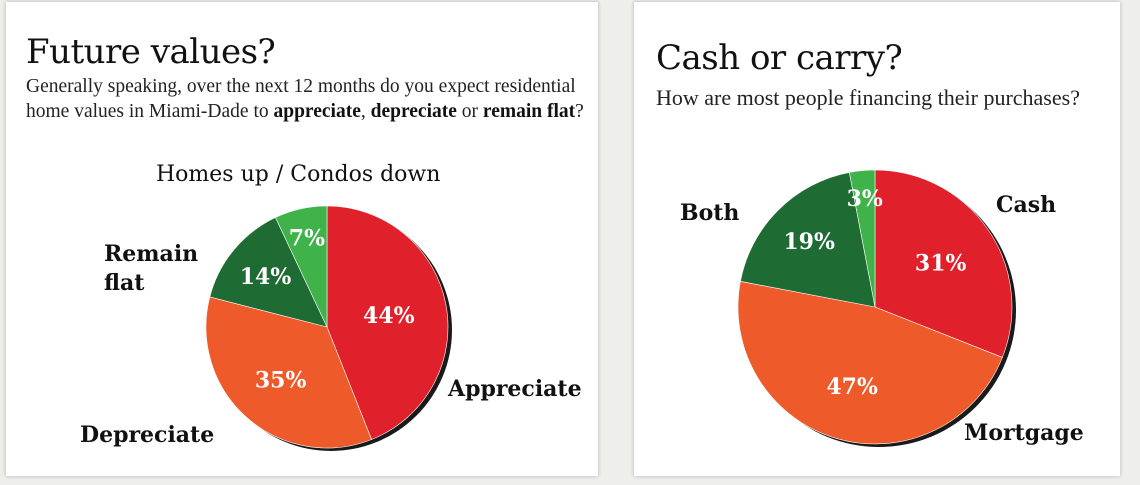 The image size is (1140, 485). I want to click on data-label-depreciate: 35%, so click(281, 381).